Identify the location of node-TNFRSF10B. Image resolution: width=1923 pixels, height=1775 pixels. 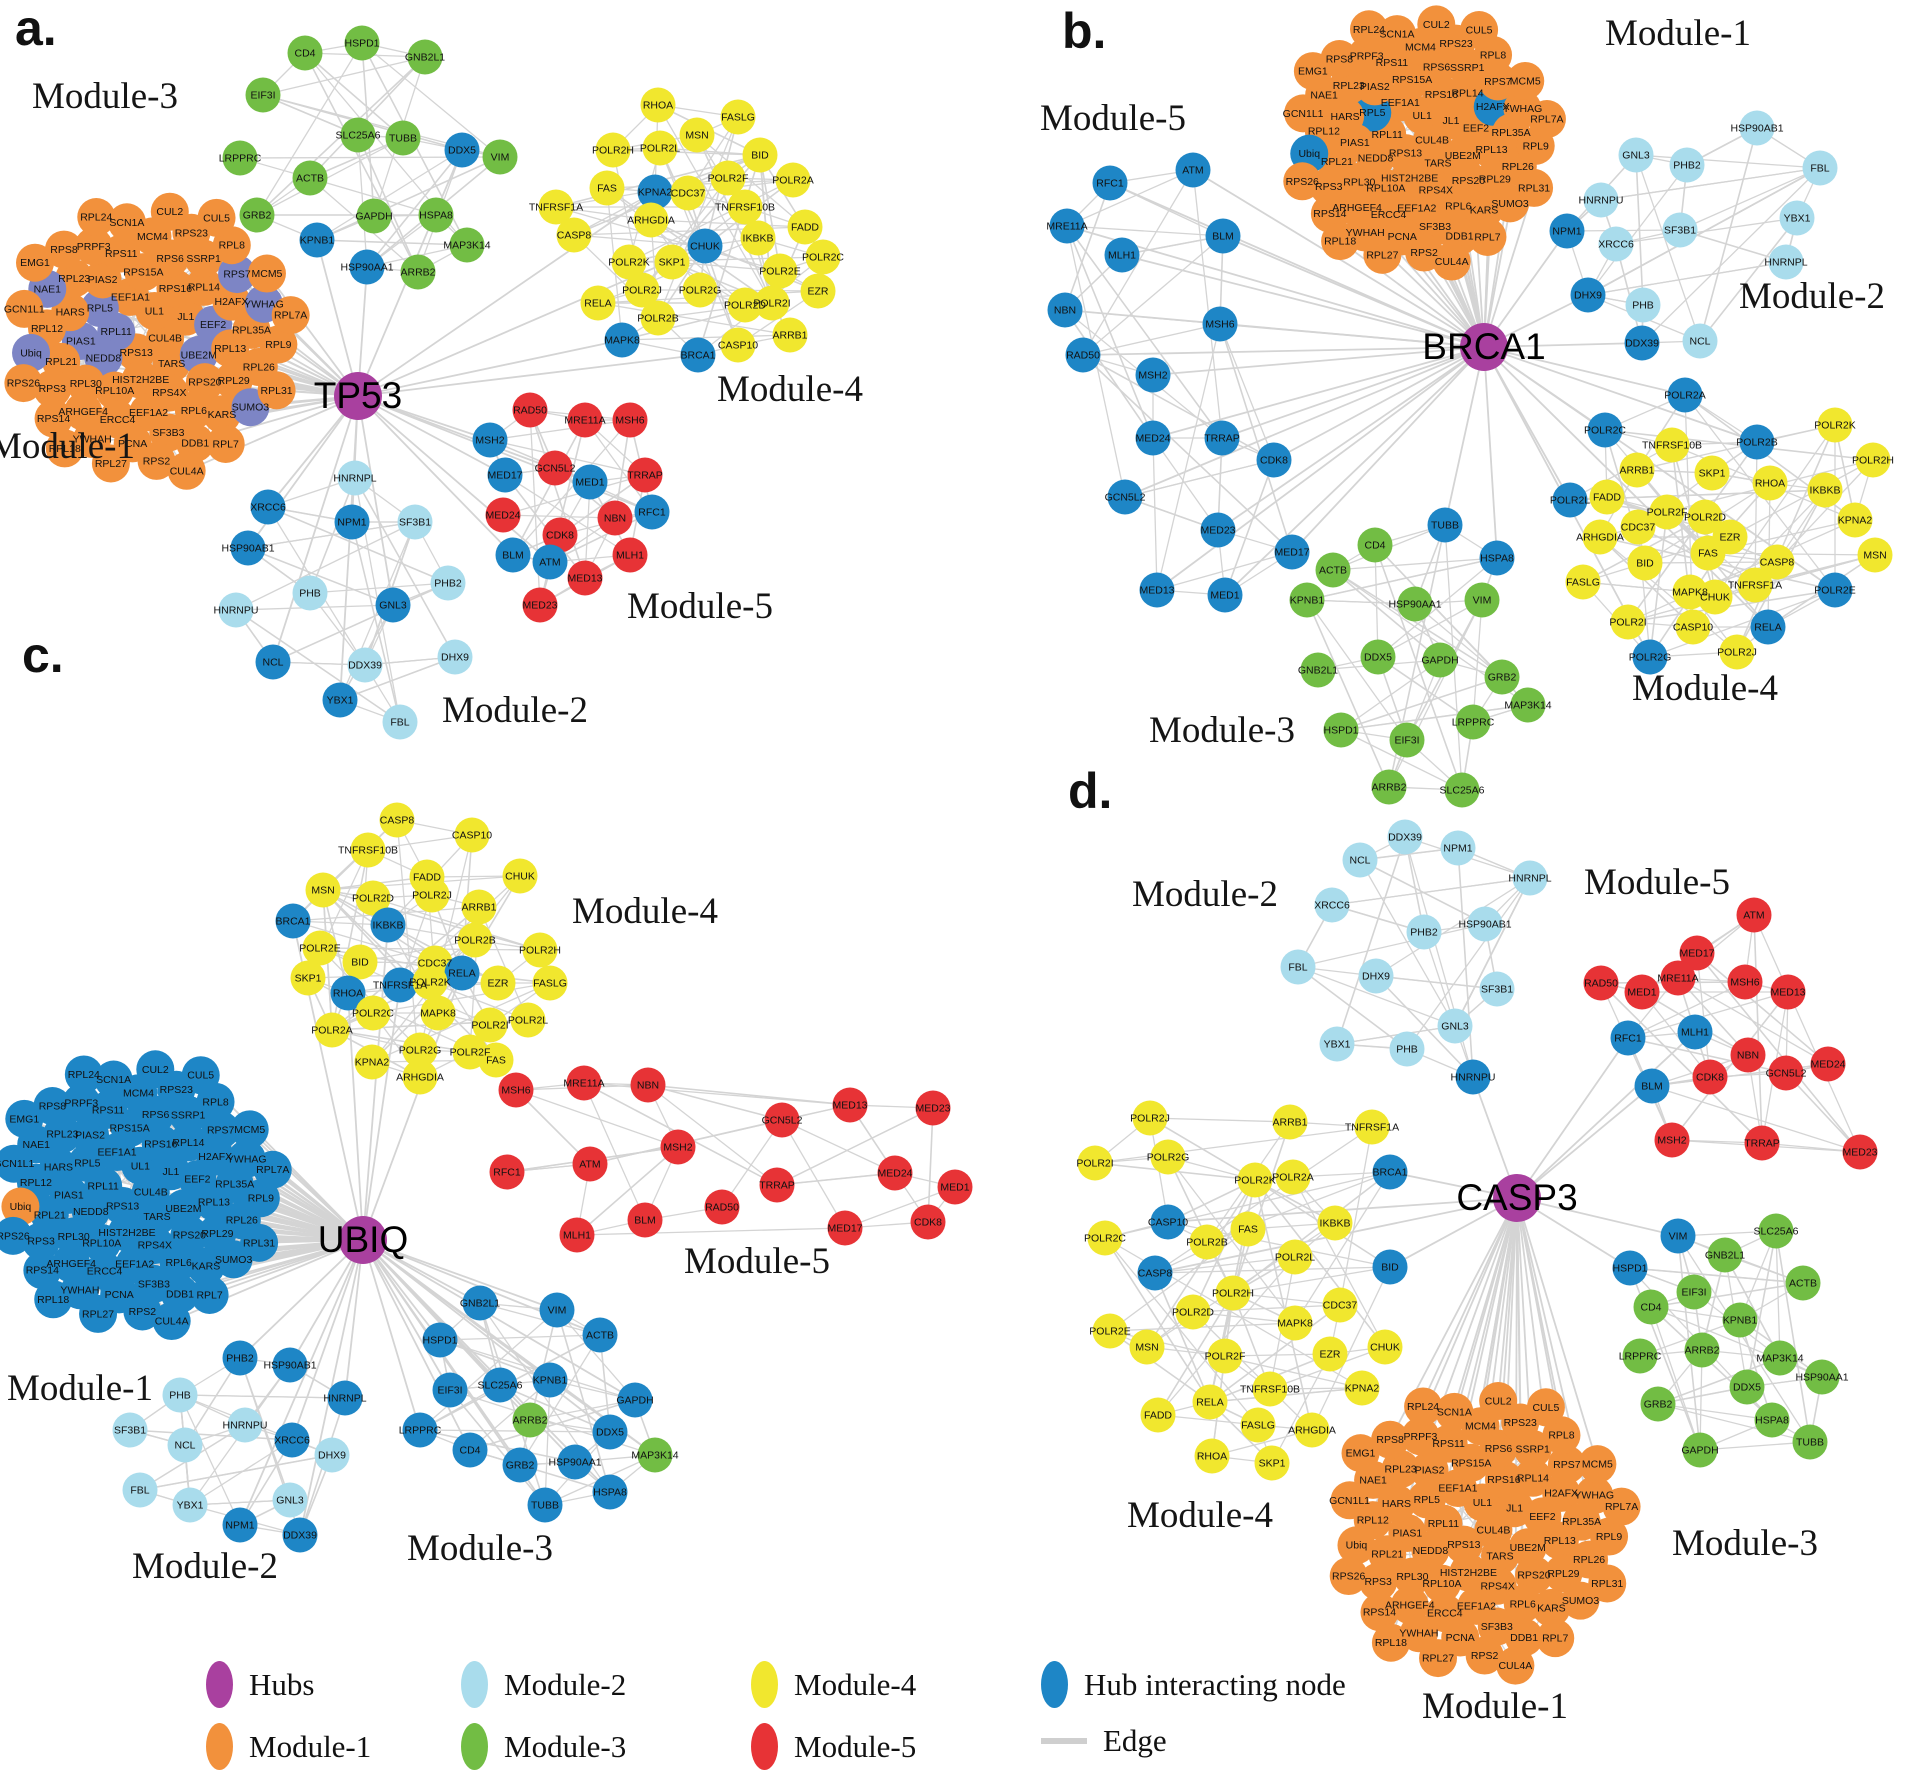
(745, 207).